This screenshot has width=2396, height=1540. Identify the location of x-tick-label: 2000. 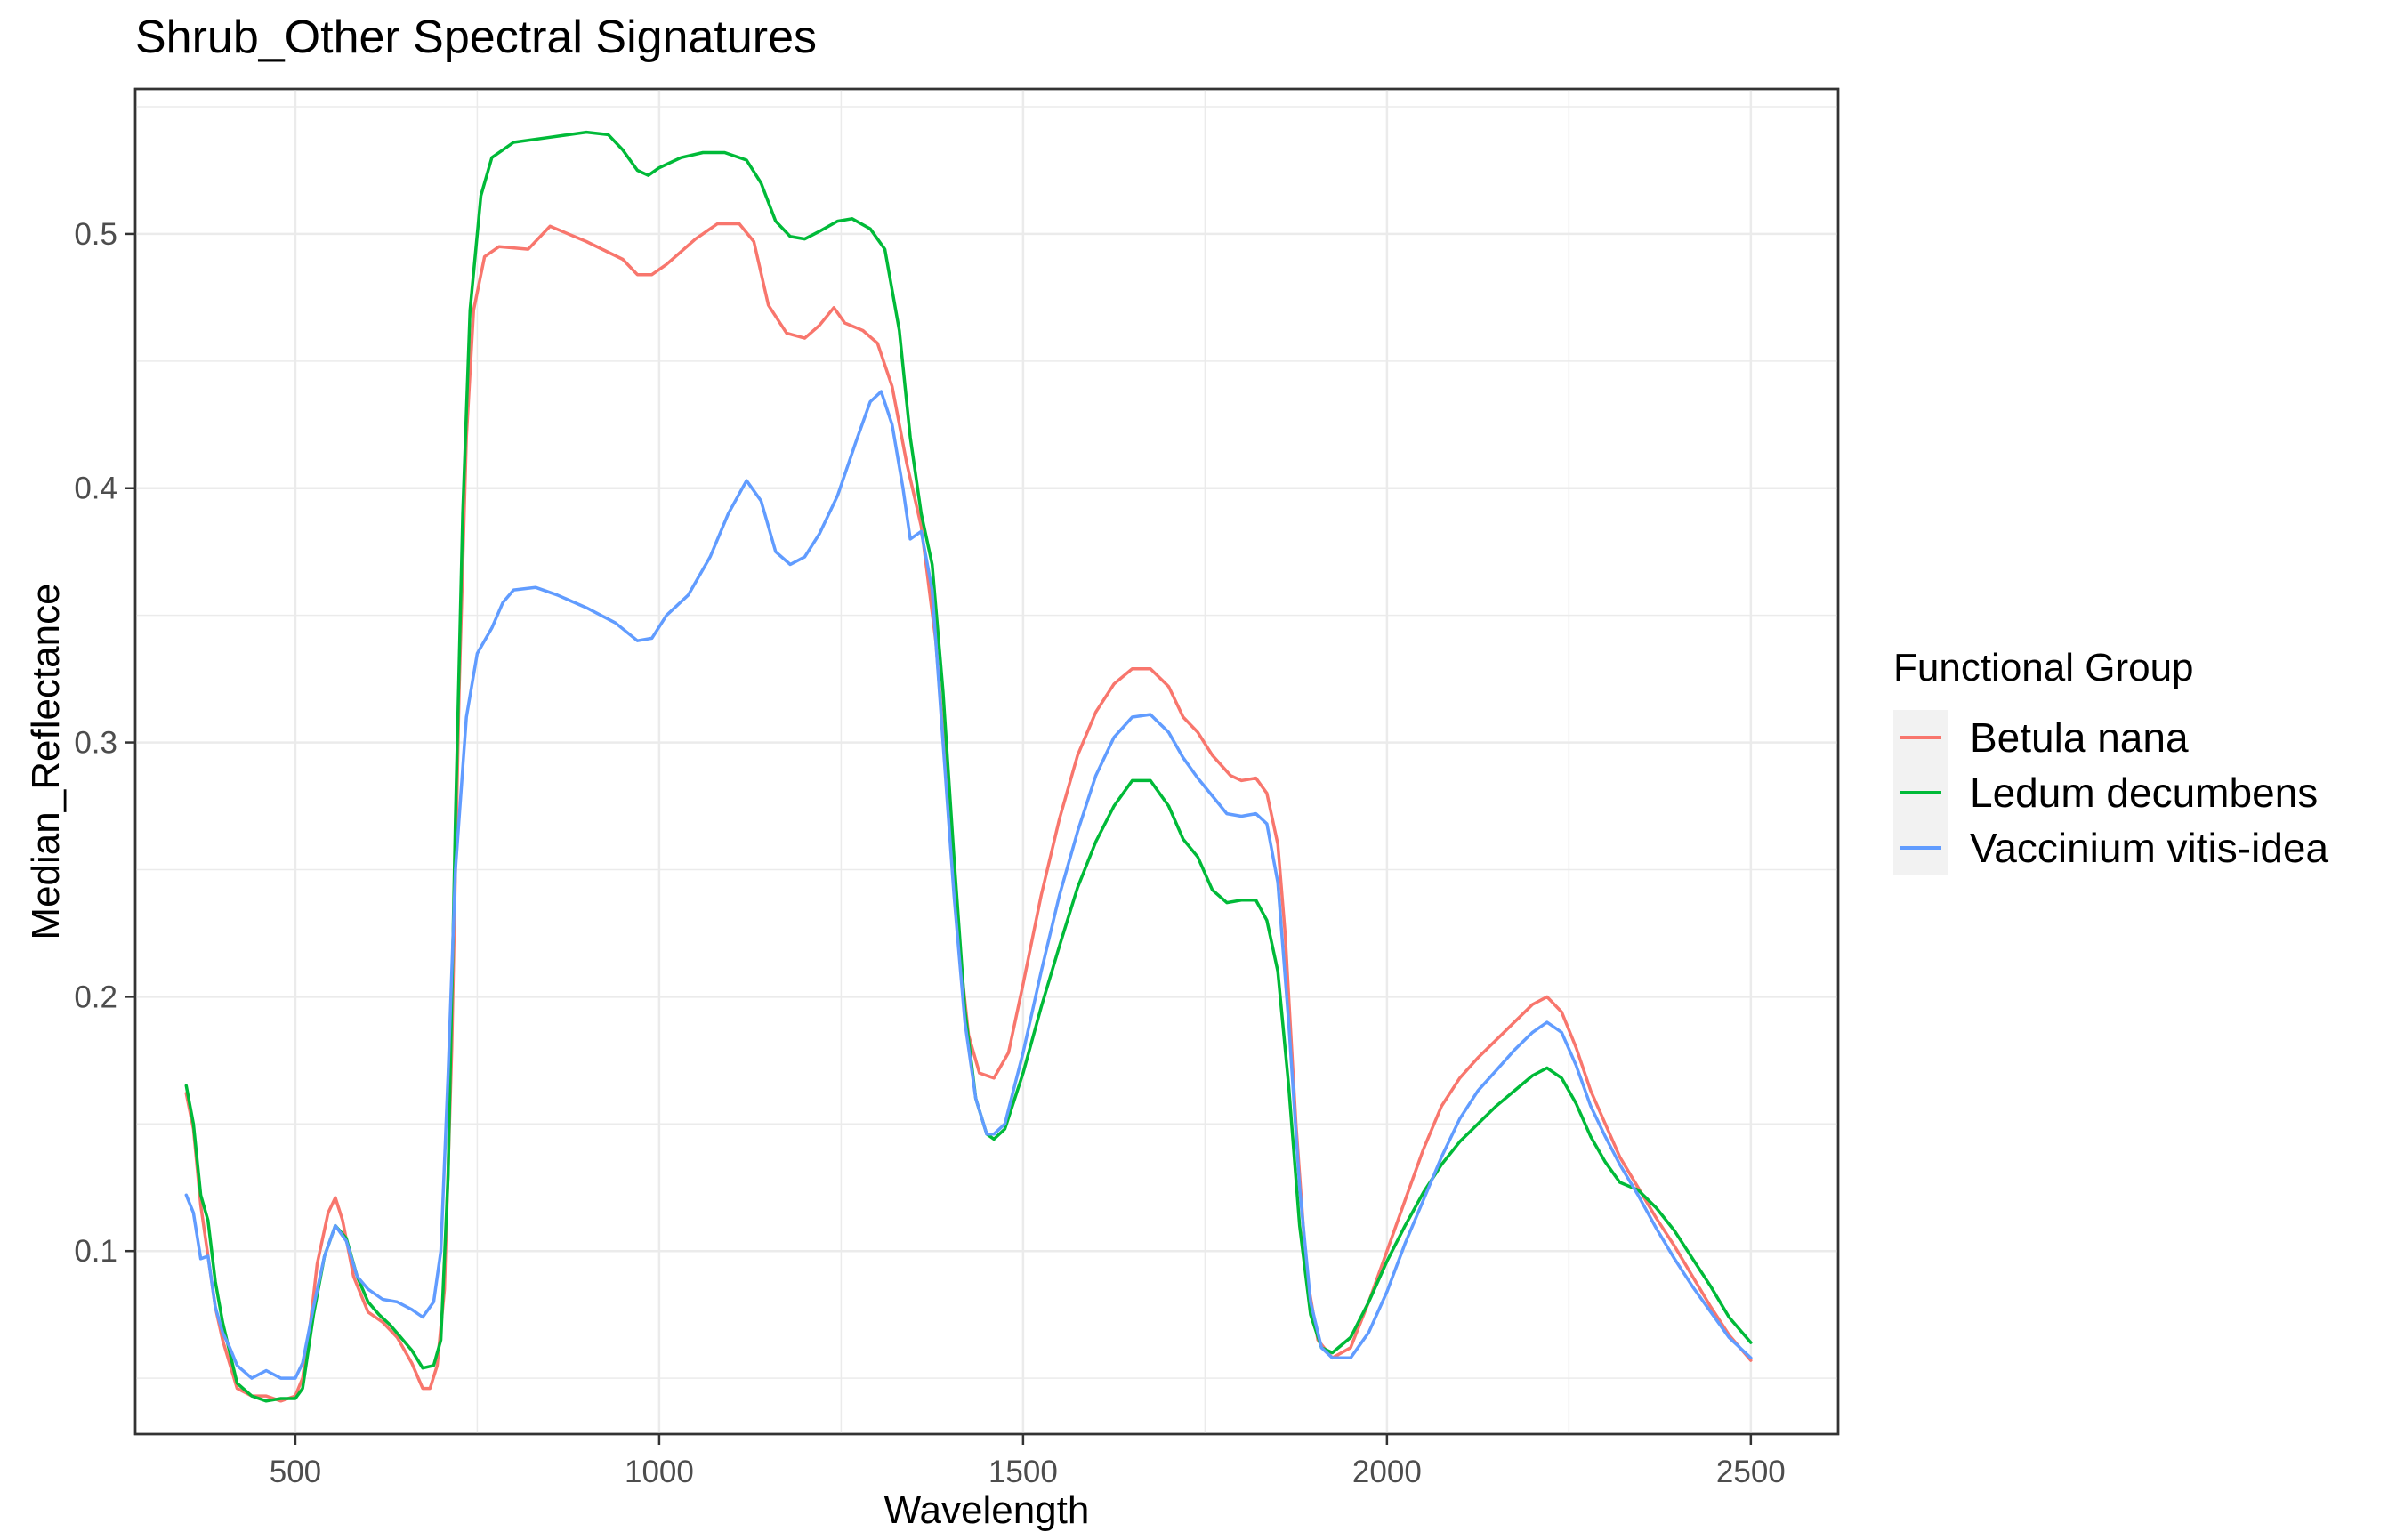
(1387, 1472).